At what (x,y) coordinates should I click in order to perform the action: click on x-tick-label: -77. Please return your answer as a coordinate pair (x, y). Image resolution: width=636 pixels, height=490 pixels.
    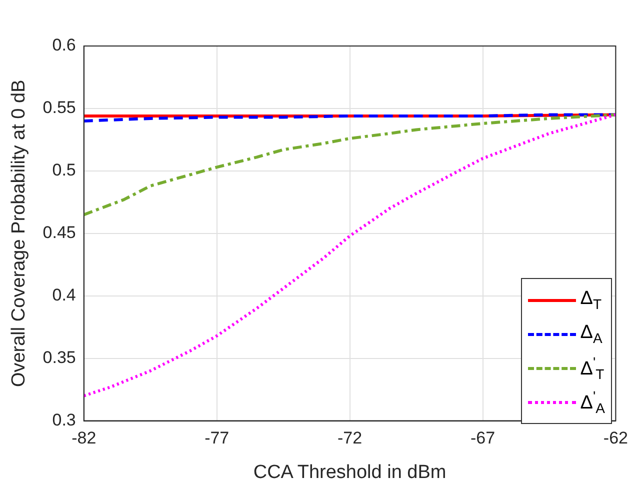
    Looking at the image, I should click on (217, 438).